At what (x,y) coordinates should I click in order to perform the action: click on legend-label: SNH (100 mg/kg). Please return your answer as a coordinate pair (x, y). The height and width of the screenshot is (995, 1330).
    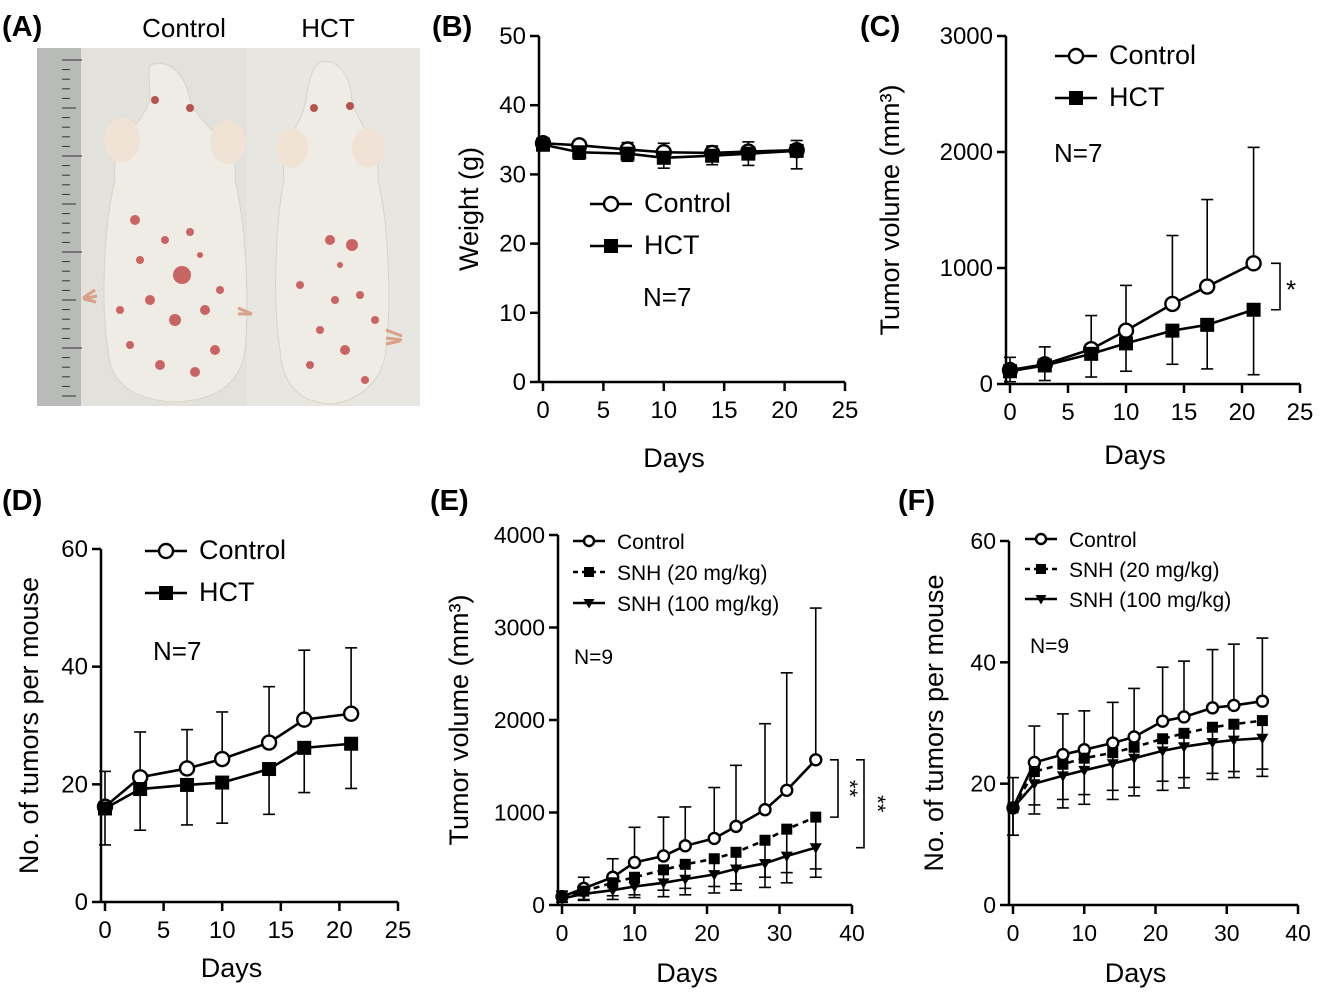
    Looking at the image, I should click on (698, 604).